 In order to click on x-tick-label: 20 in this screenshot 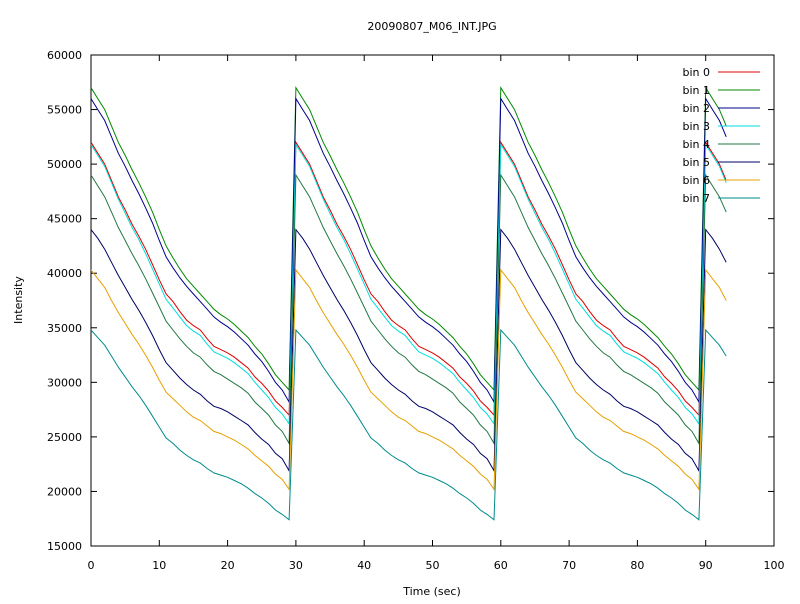, I will do `click(228, 565)`.